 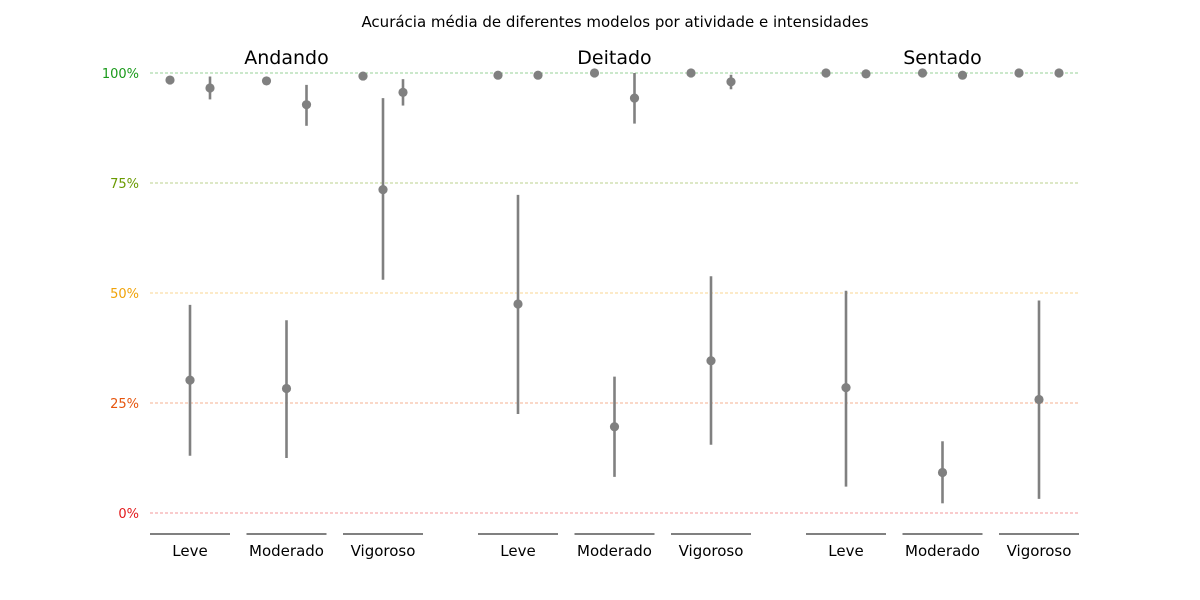 What do you see at coordinates (124, 184) in the screenshot?
I see `y-tick-label: 75%` at bounding box center [124, 184].